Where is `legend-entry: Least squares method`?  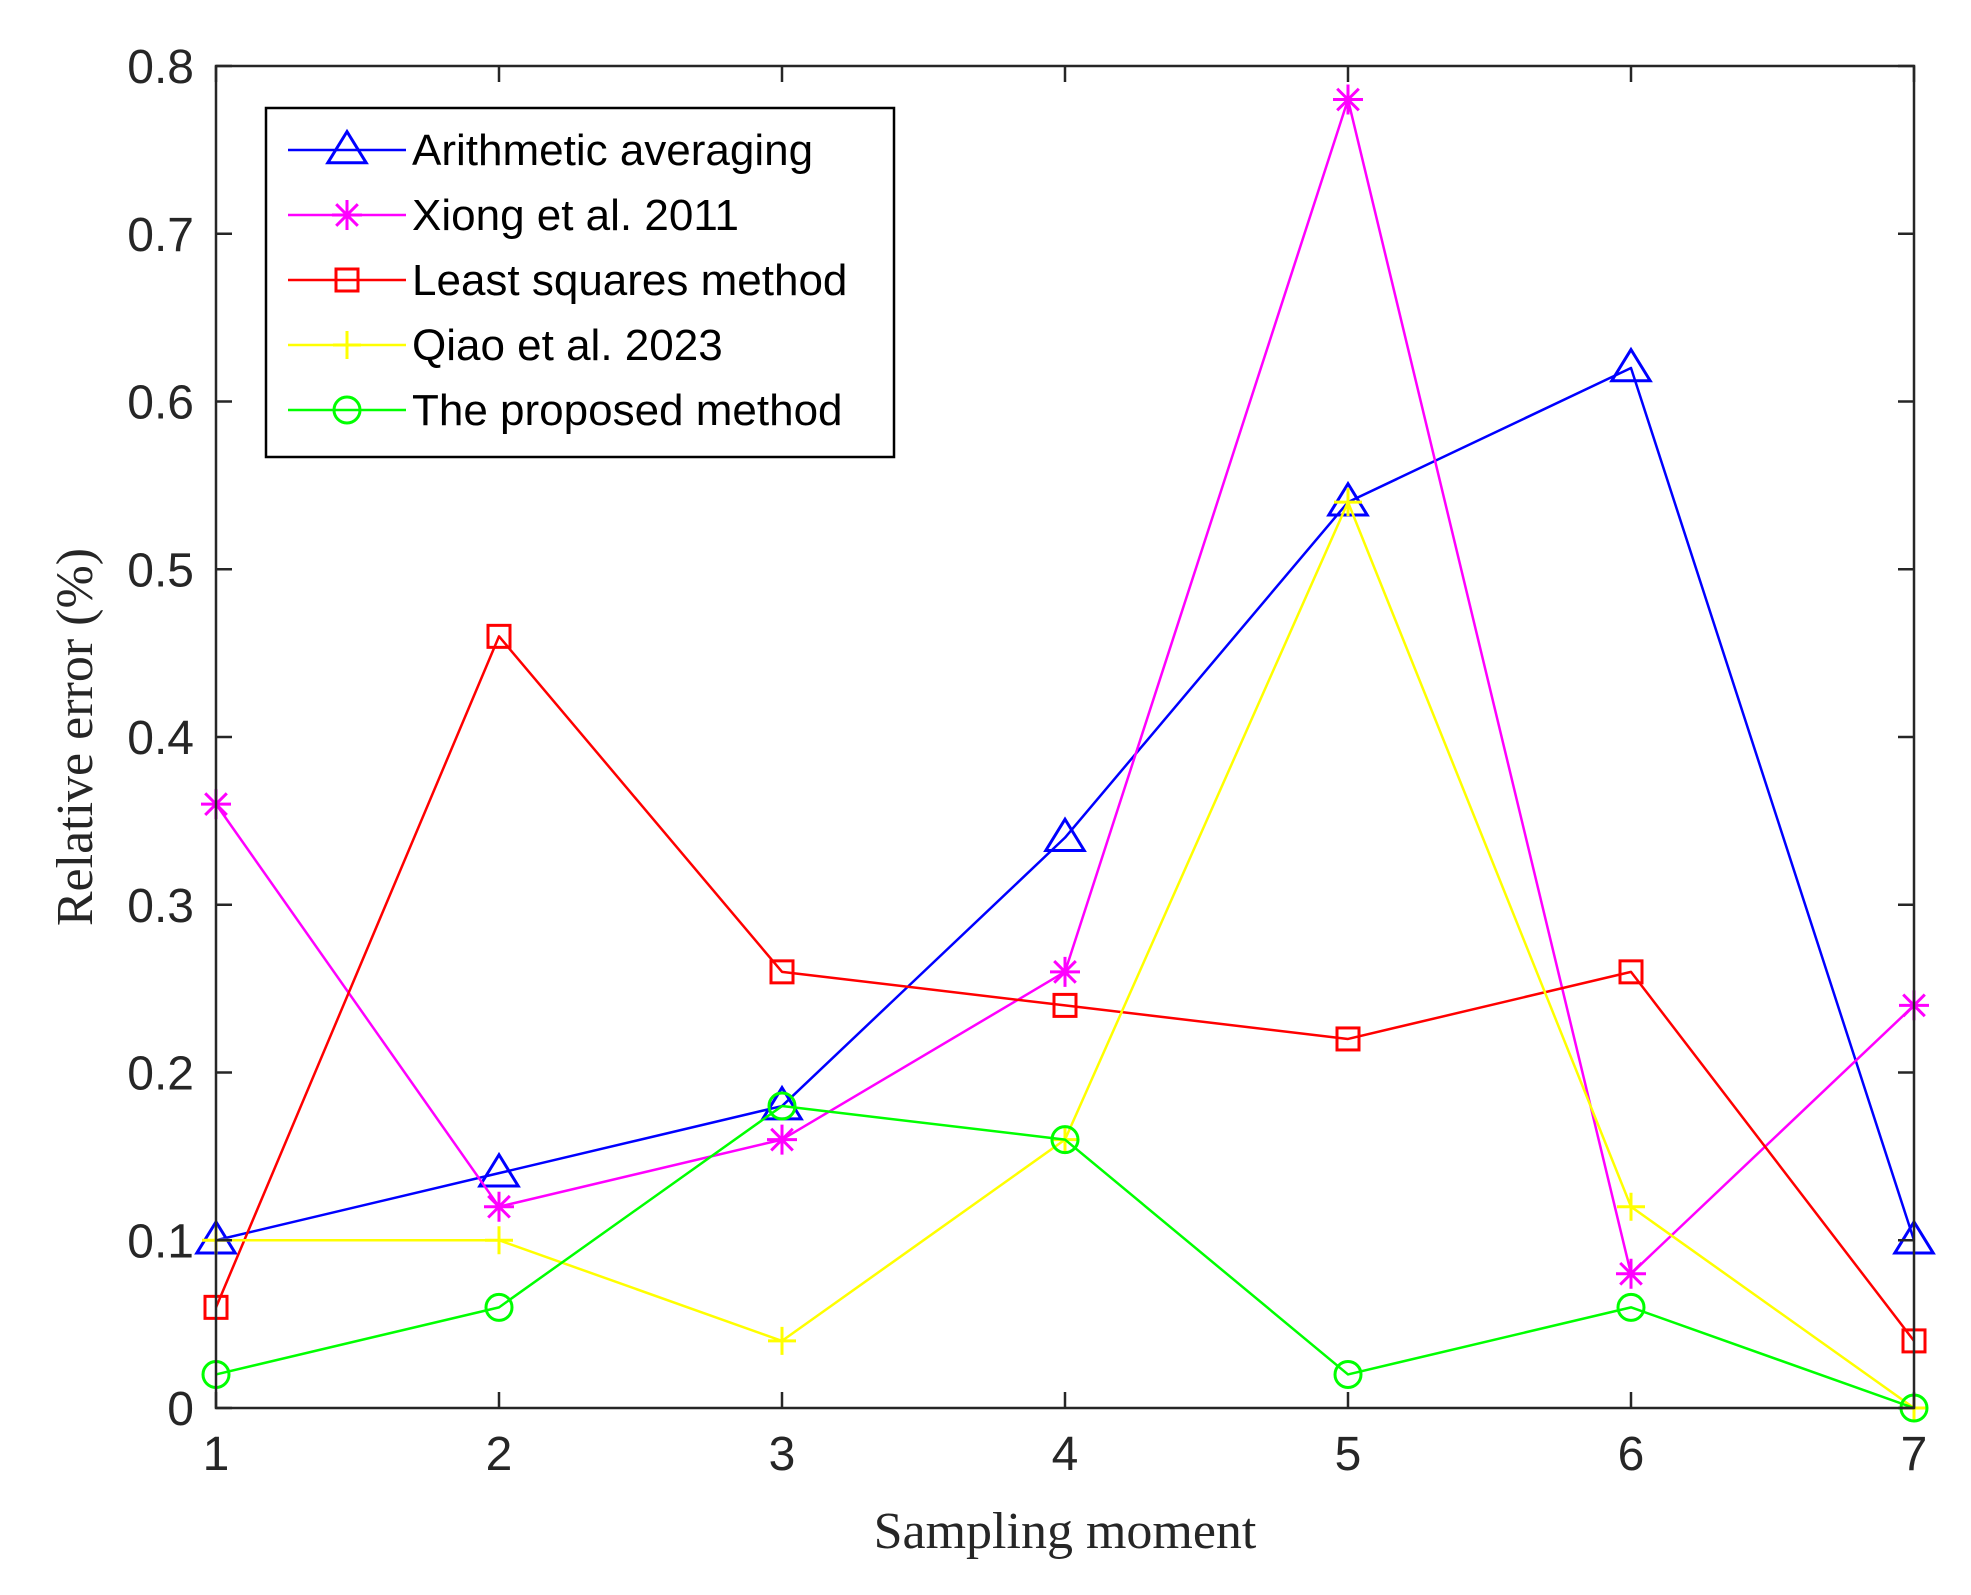
legend-entry: Least squares method is located at coordinates (567, 280).